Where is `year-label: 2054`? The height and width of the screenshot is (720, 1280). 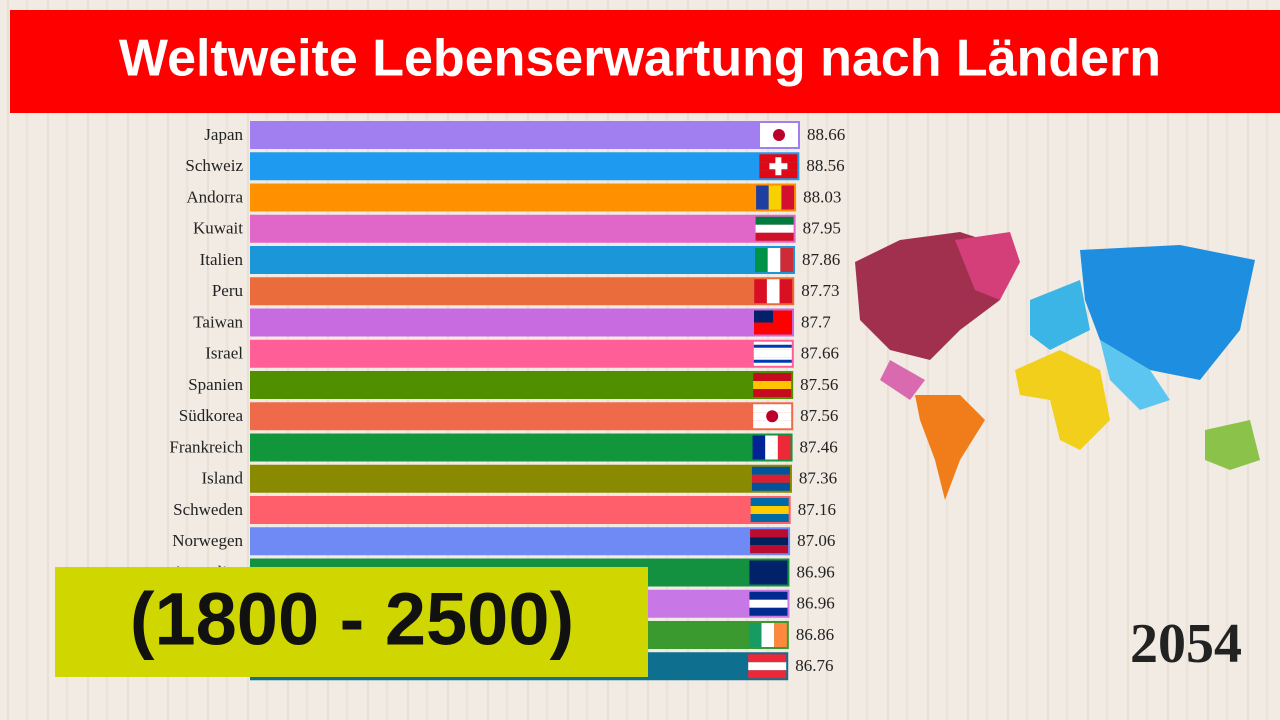 year-label: 2054 is located at coordinates (1186, 644).